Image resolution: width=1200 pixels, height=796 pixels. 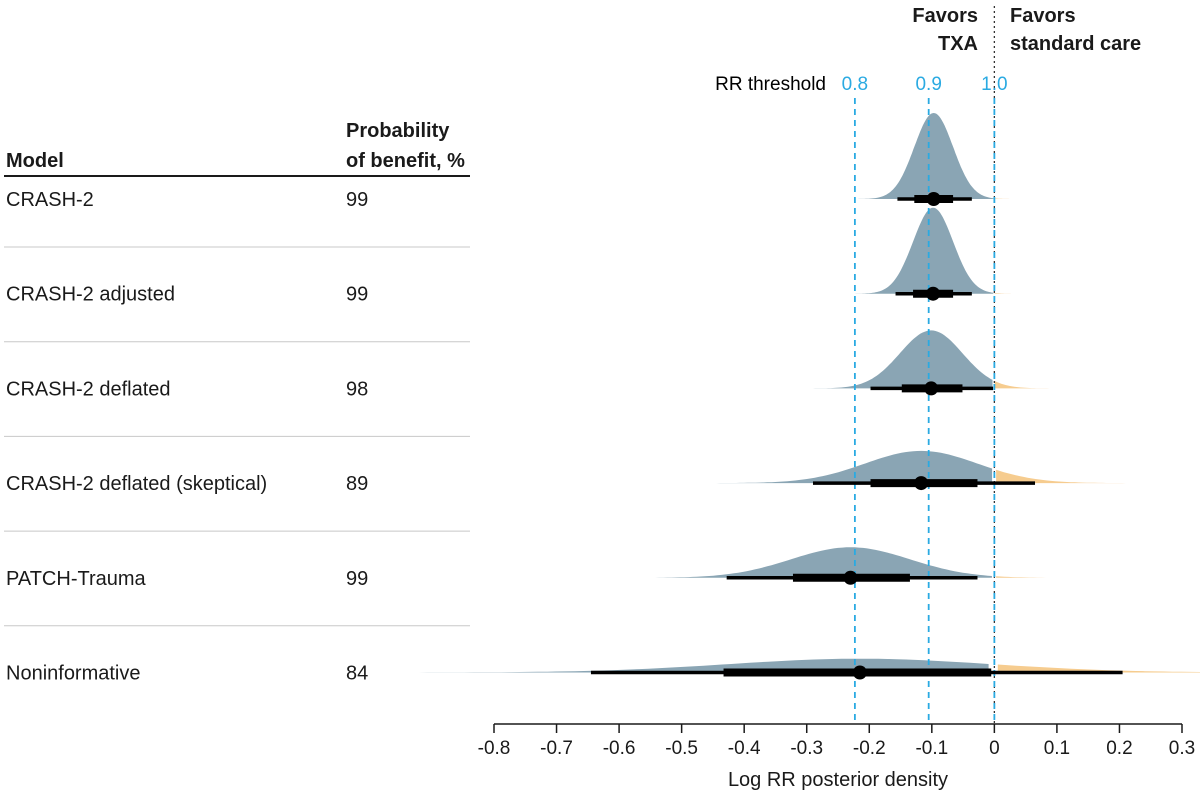 What do you see at coordinates (1043, 16) in the screenshot?
I see `favors-standard-line1: Favors` at bounding box center [1043, 16].